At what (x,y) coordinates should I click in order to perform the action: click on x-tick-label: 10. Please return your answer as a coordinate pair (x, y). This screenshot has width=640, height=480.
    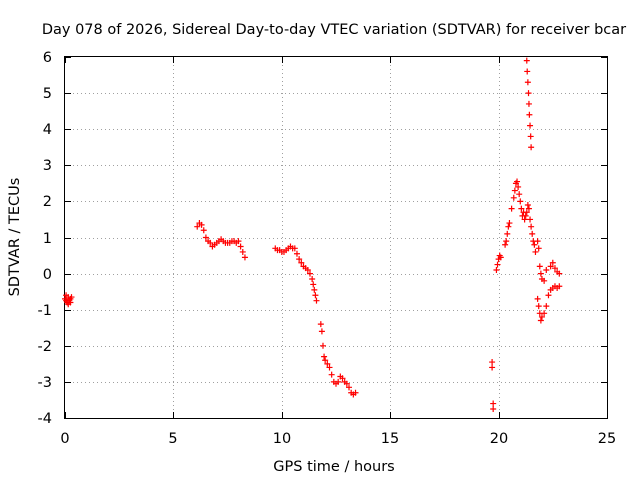
    Looking at the image, I should click on (282, 439).